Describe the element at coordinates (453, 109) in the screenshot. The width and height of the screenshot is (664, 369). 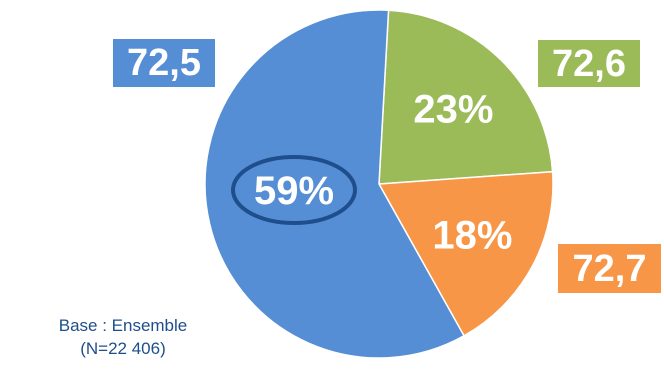
I see `slice-percent-label-1: 23%` at that location.